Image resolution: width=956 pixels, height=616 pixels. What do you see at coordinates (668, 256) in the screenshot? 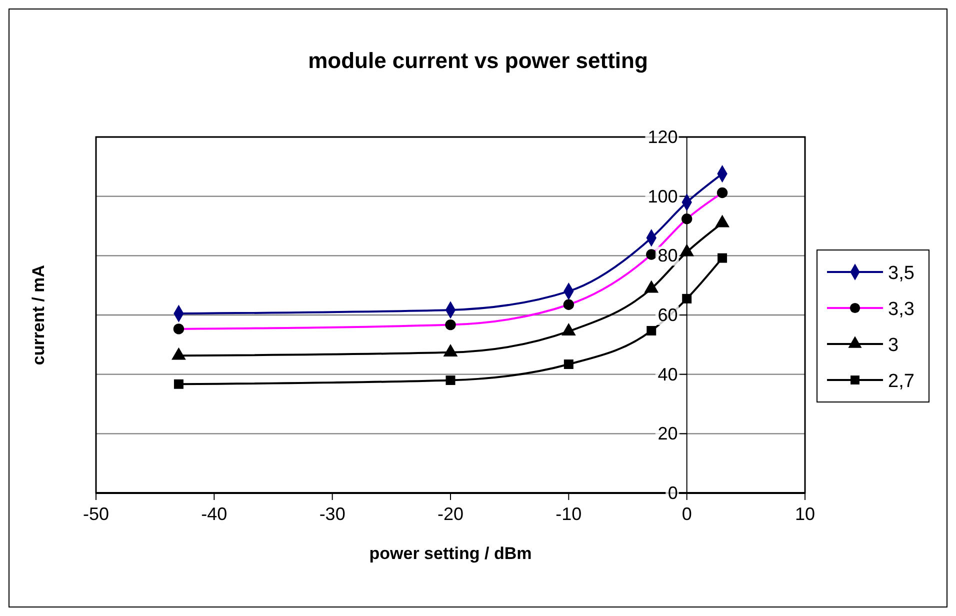
I see `y-tick-label: 80` at bounding box center [668, 256].